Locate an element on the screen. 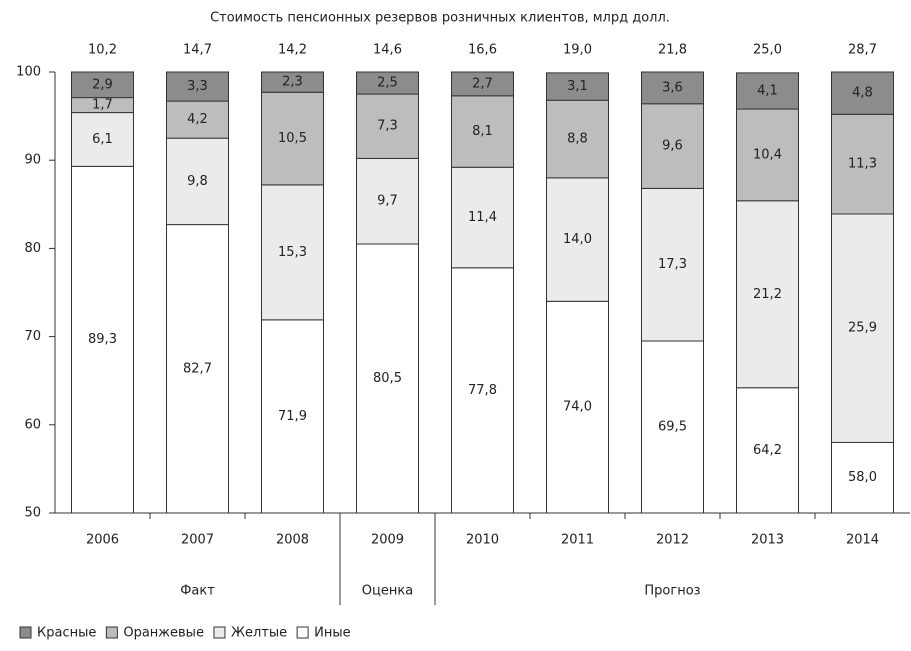 The width and height of the screenshot is (911, 651). value-label: 3,6 is located at coordinates (672, 87).